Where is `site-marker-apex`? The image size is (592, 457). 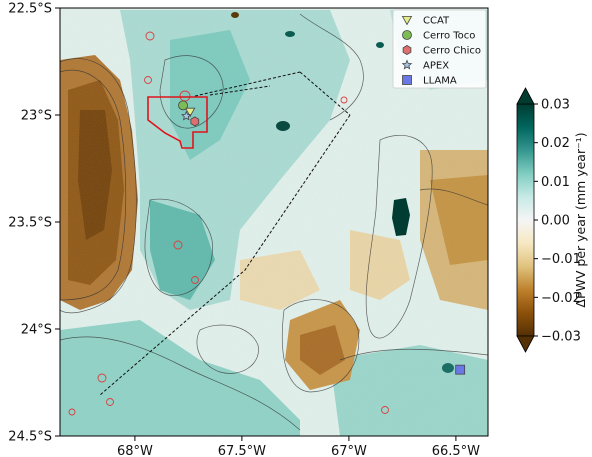 site-marker-apex is located at coordinates (186, 115).